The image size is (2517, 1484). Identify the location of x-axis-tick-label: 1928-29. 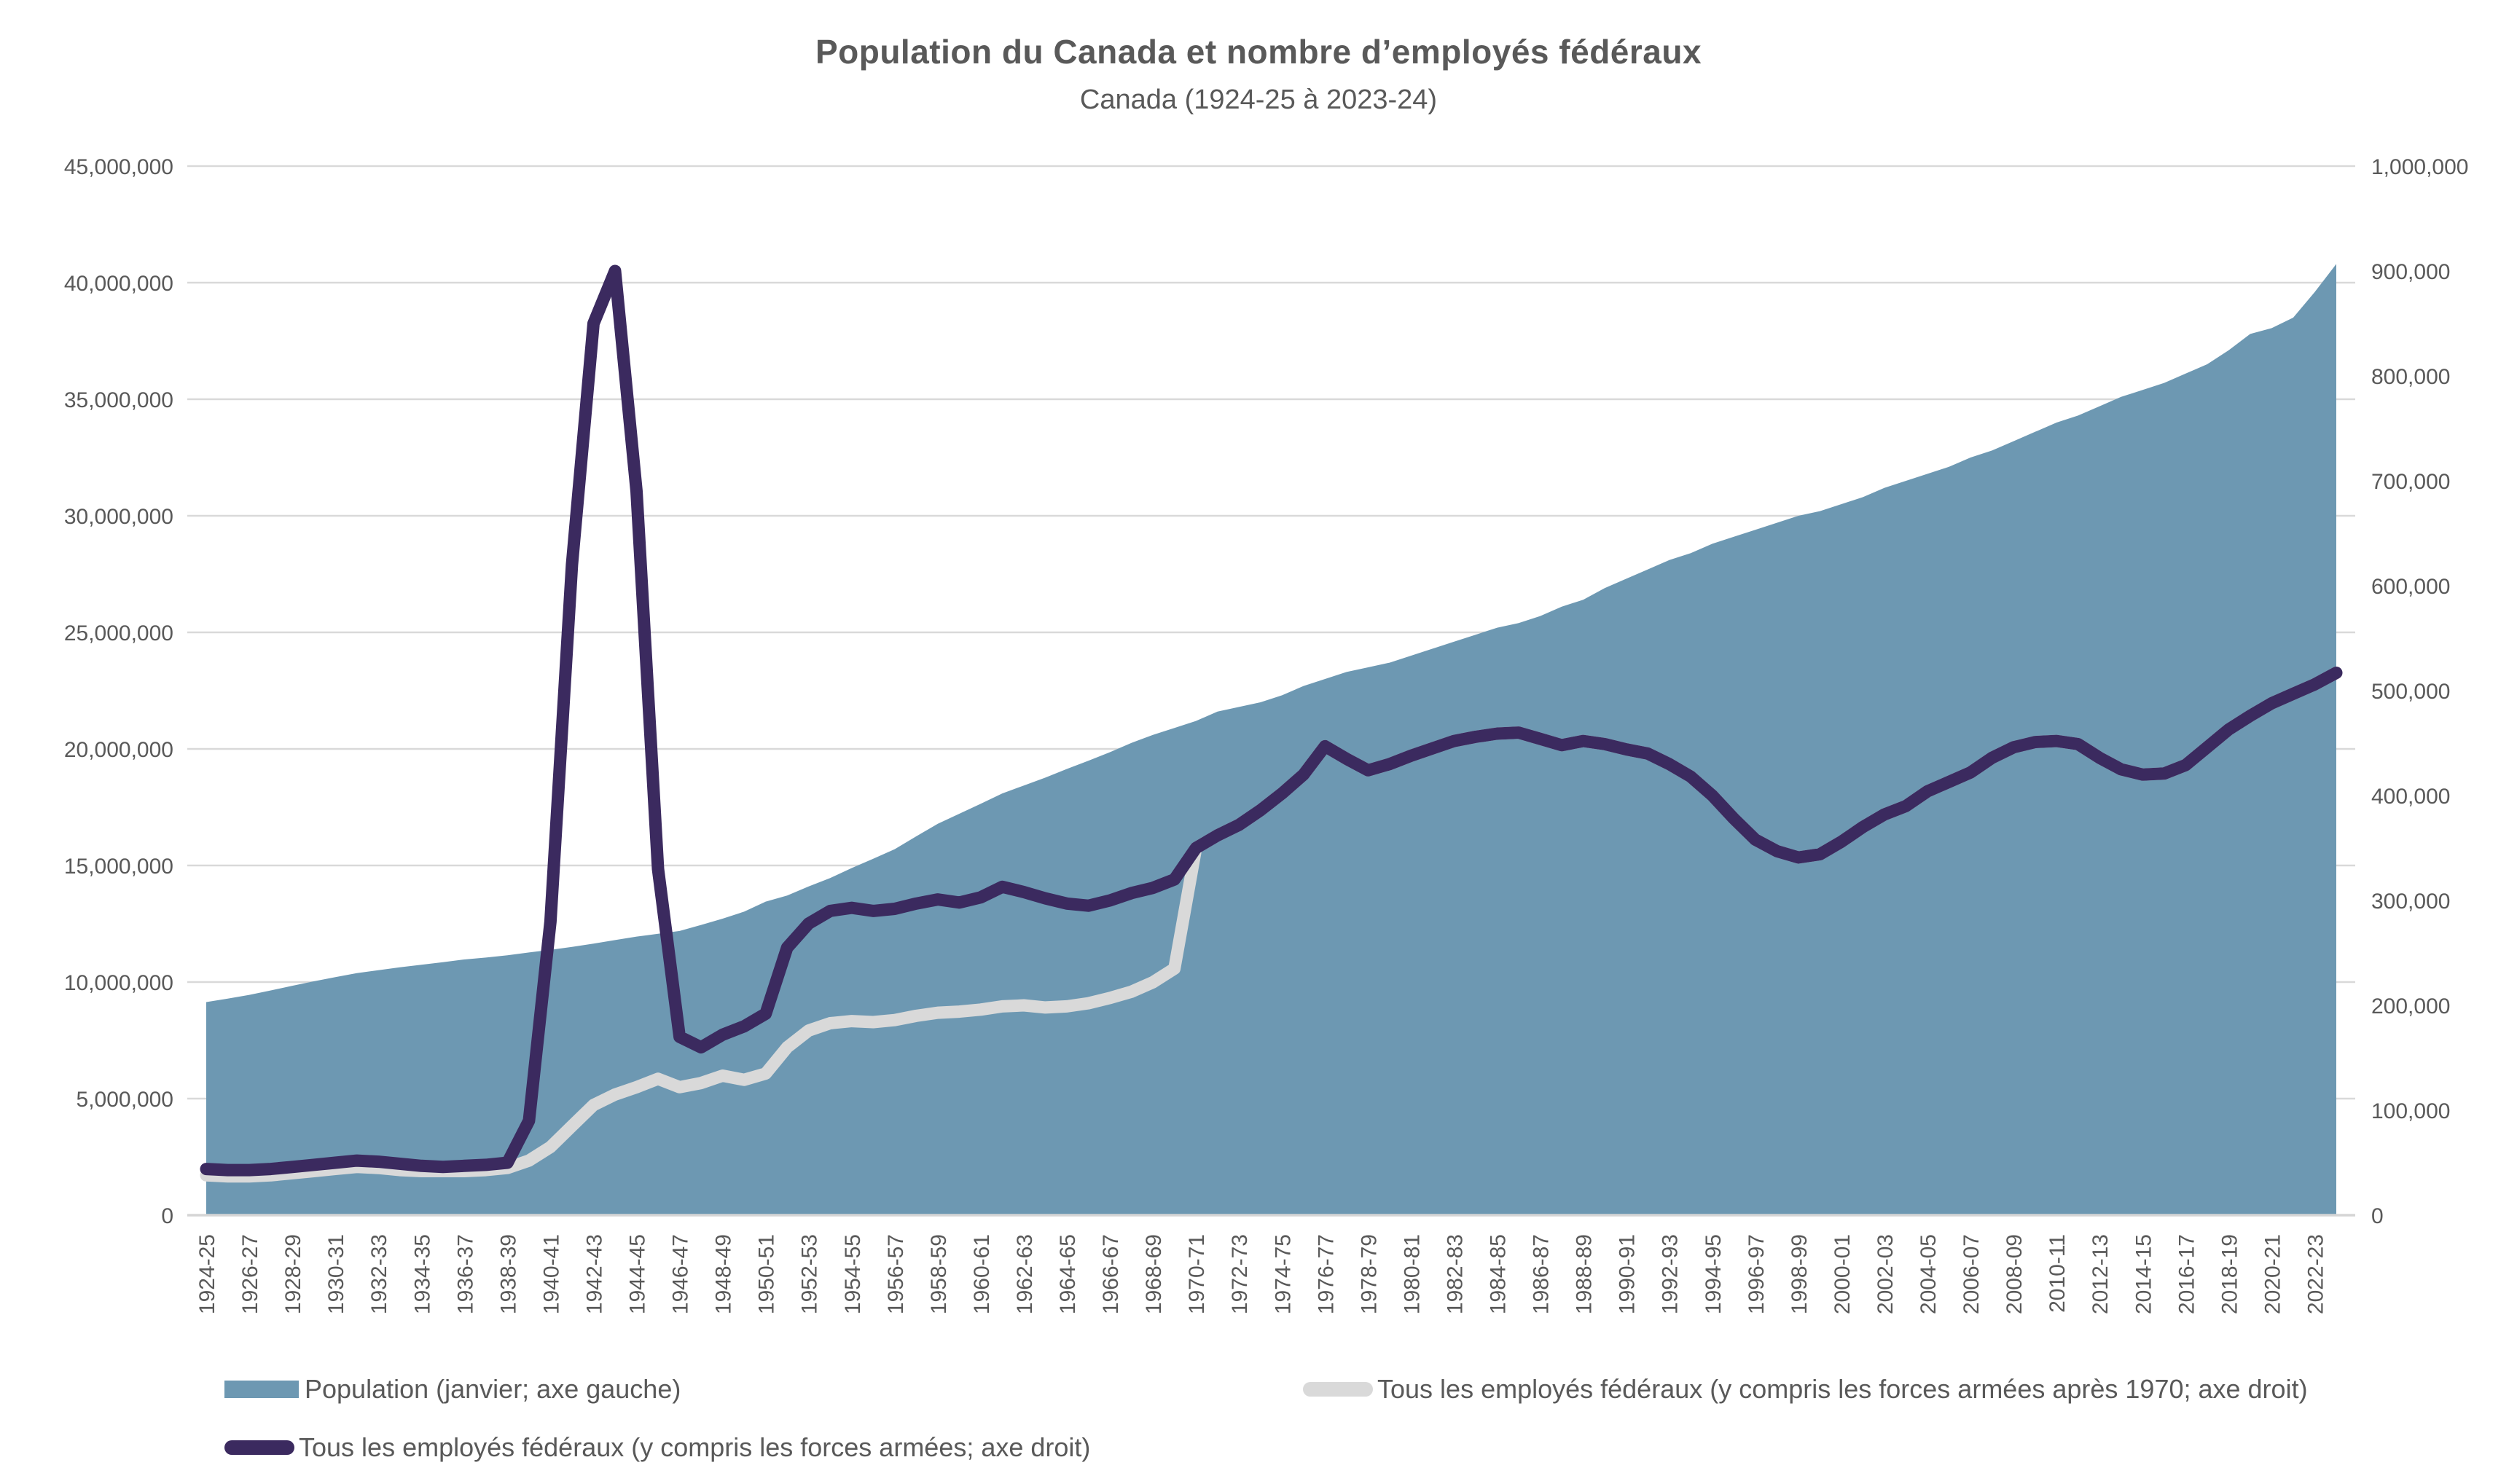
(293, 1274).